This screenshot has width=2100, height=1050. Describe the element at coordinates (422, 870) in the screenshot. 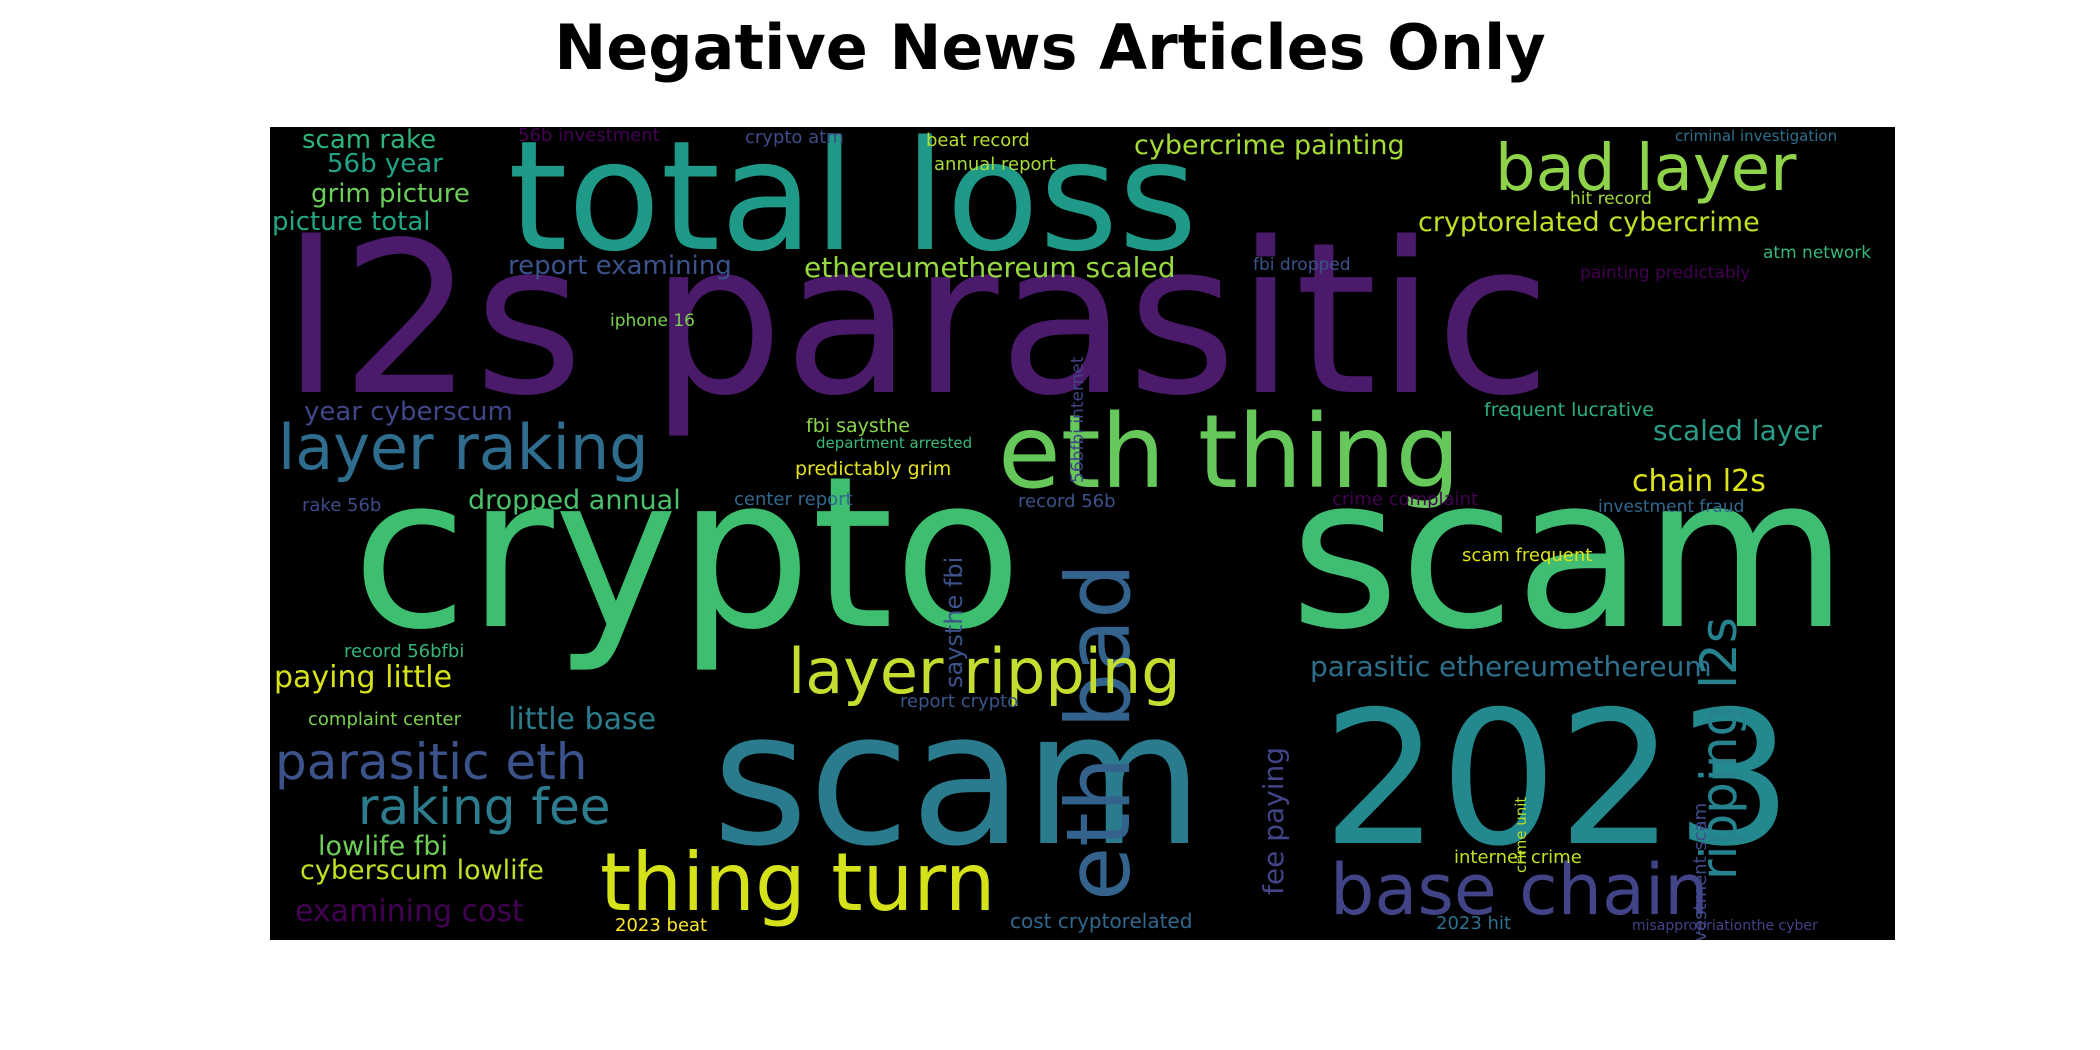

I see `word-cyberscum-lowlife: cyberscum lowlife` at that location.